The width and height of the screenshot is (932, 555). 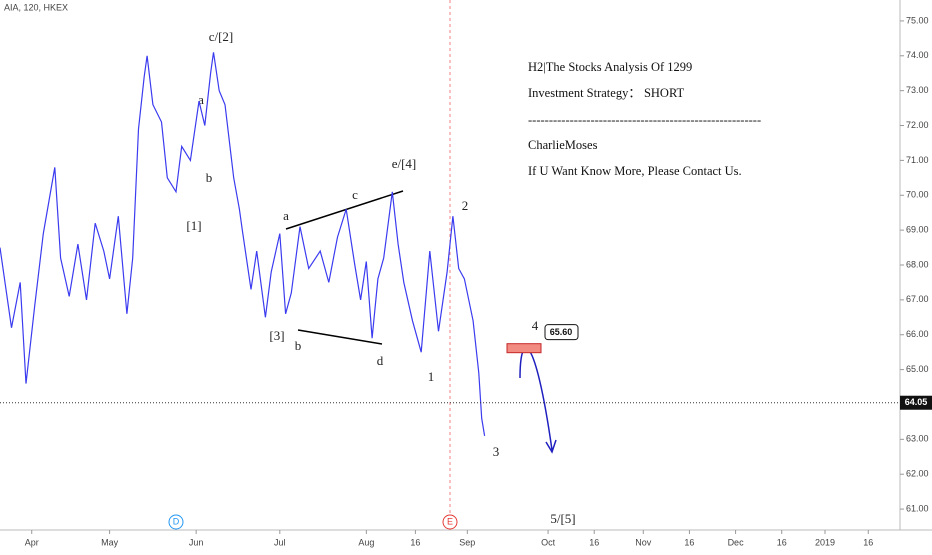 I want to click on annotation: [1], so click(x=193, y=225).